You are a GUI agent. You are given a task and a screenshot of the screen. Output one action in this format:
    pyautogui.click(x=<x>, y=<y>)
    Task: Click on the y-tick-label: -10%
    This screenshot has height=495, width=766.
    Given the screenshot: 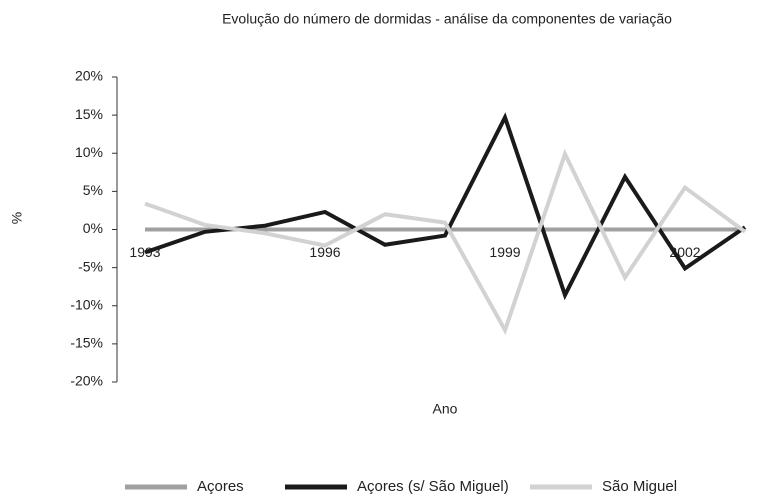 What is the action you would take?
    pyautogui.click(x=86, y=304)
    